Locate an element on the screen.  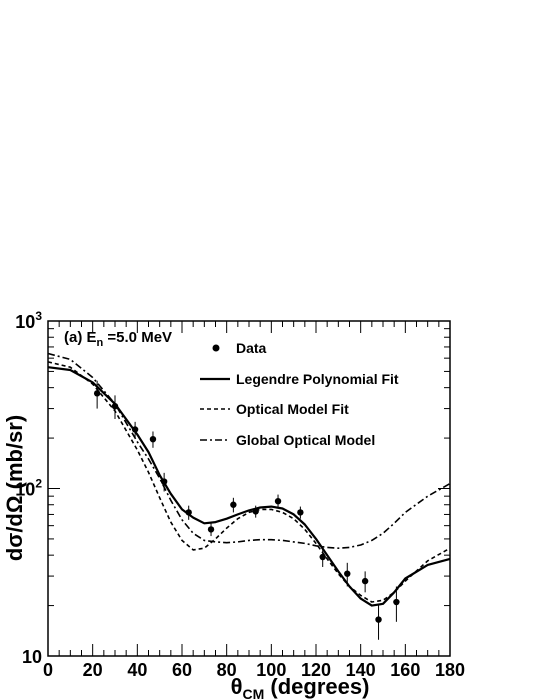
x-tick-label: 0 is located at coordinates (48, 670).